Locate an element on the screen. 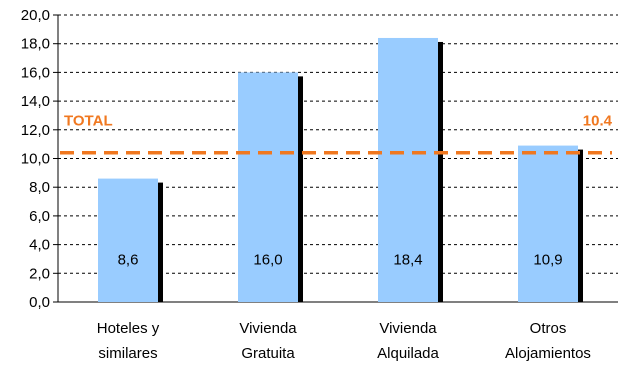 The image size is (634, 367). category-label: Gratuita is located at coordinates (268, 353).